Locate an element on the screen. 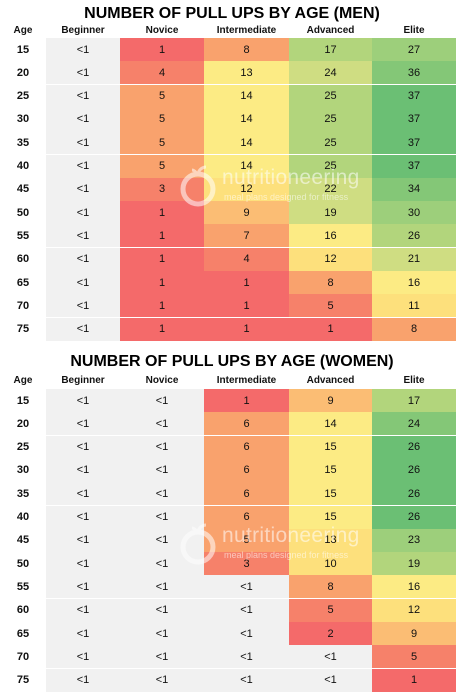  cell-advanced: 19 is located at coordinates (330, 213).